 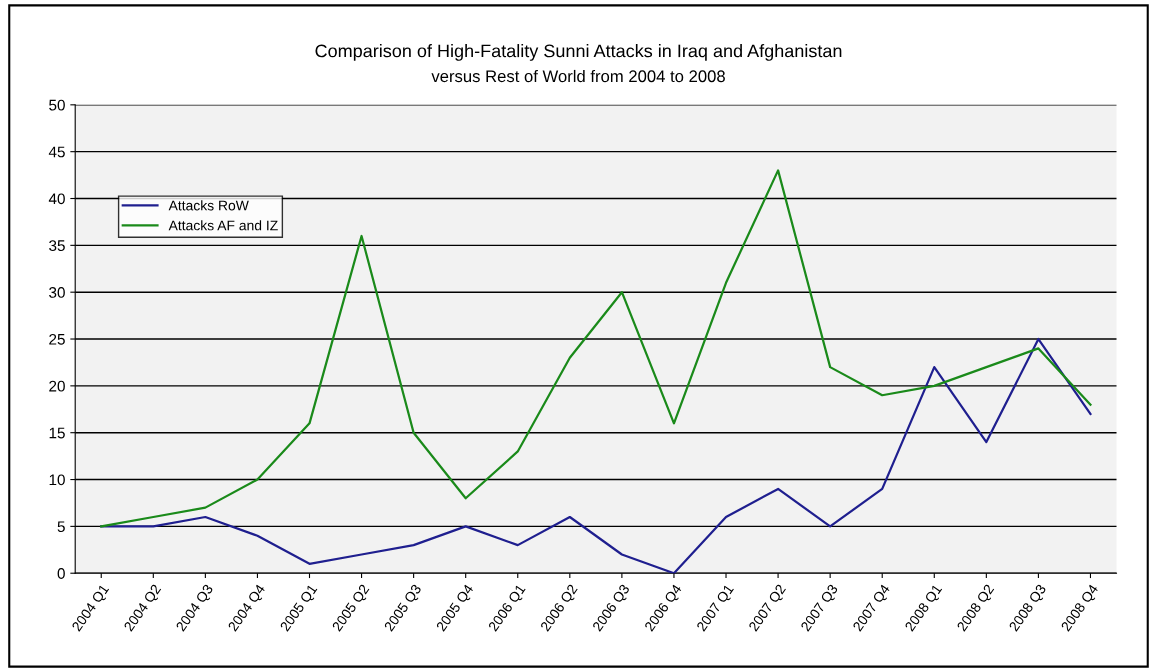 What do you see at coordinates (61, 527) in the screenshot?
I see `y-tick-label: 5` at bounding box center [61, 527].